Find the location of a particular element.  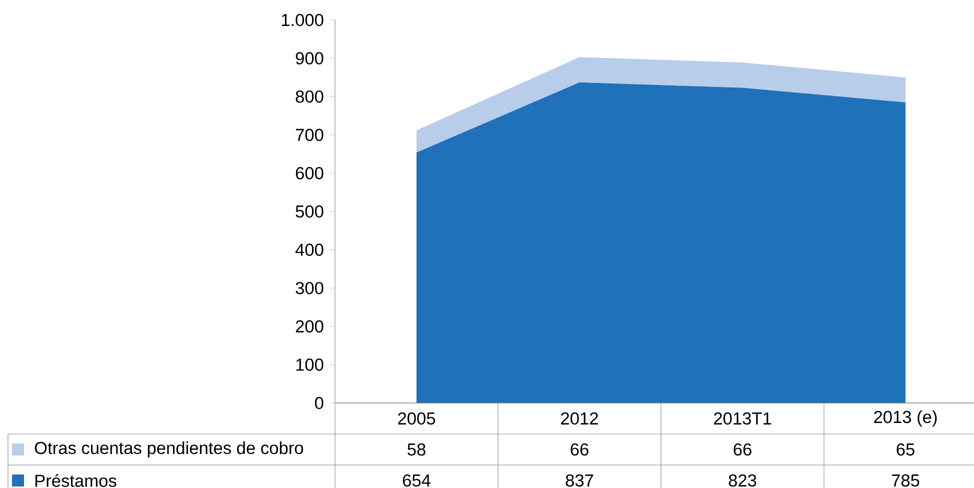

y-tick-label: 1.000 is located at coordinates (303, 20).